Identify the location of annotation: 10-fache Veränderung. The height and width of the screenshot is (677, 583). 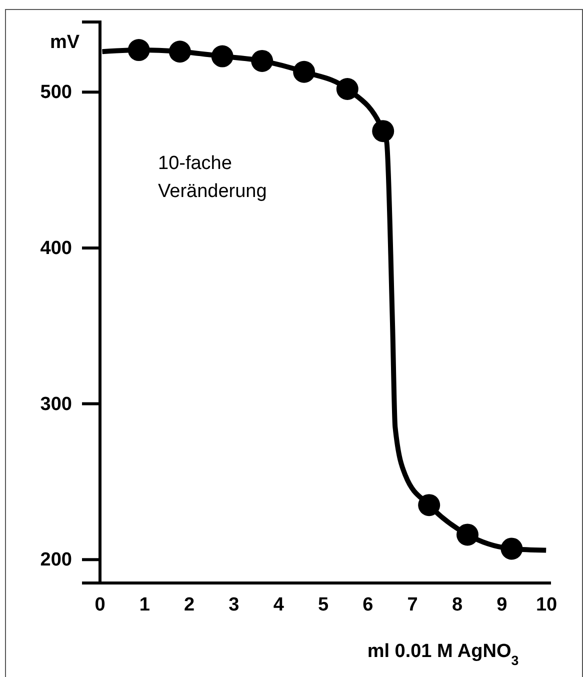
(212, 177).